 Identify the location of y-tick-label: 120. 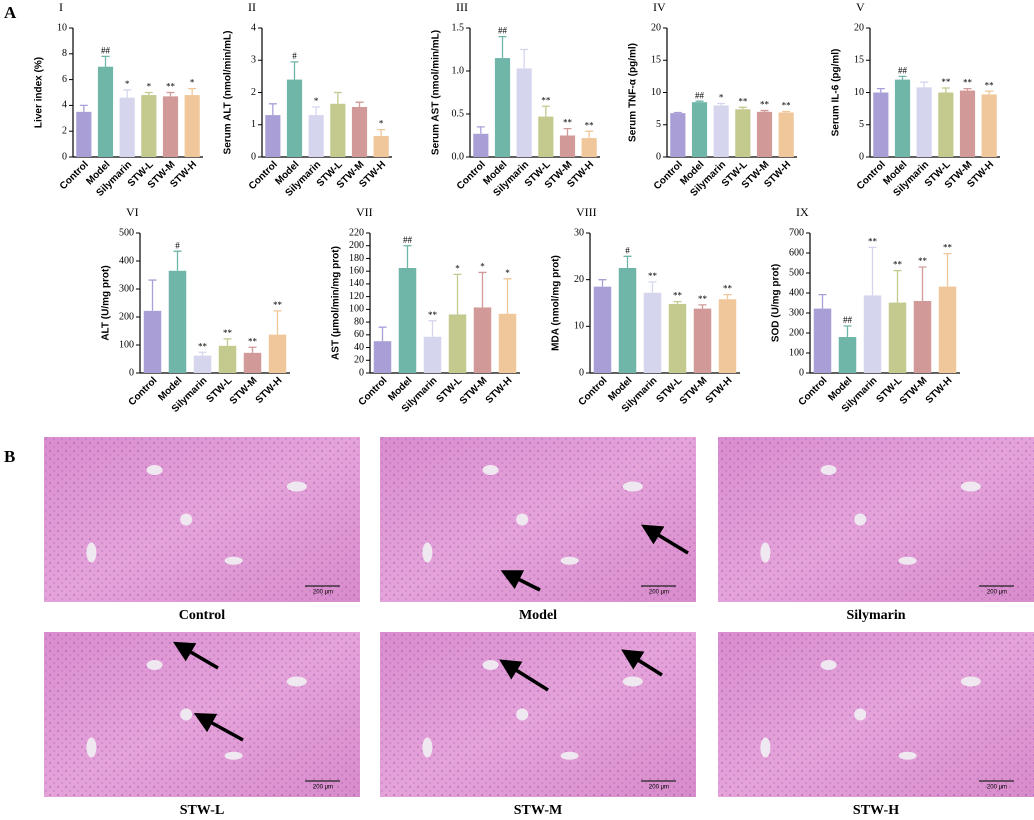
(356, 296).